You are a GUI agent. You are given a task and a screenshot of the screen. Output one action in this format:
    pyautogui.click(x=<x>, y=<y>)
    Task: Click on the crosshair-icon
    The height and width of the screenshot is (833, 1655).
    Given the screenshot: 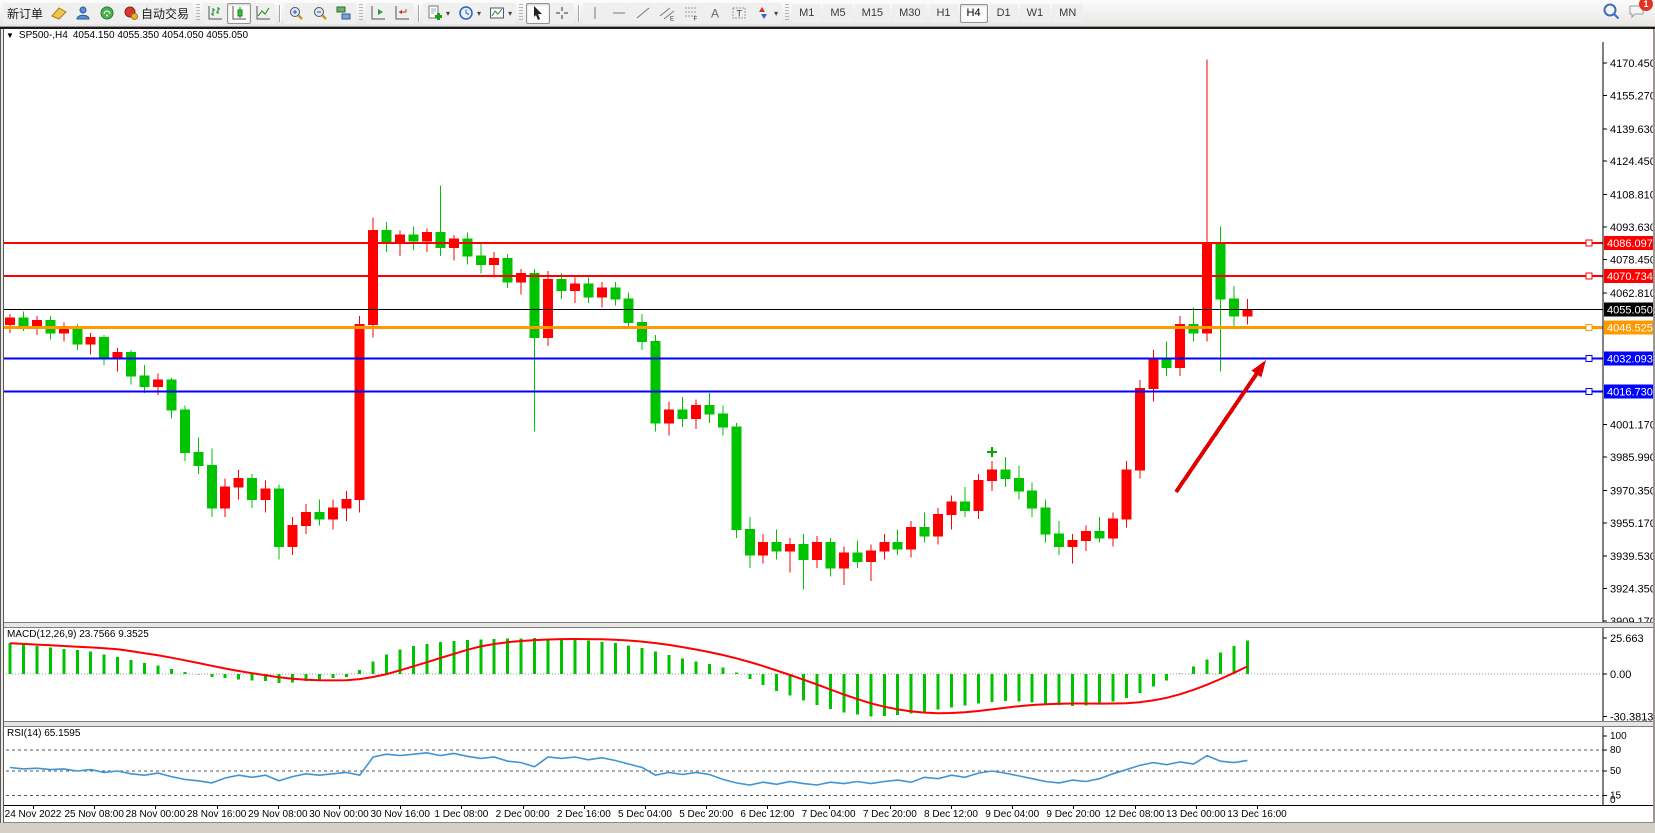 What is the action you would take?
    pyautogui.click(x=562, y=13)
    